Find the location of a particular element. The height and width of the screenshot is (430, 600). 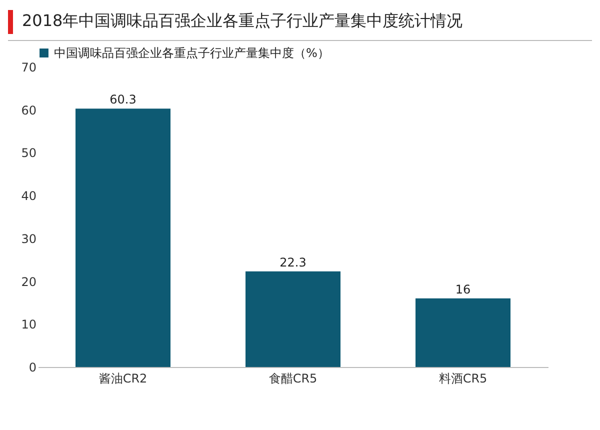

y-tick-label: 70 is located at coordinates (28, 67).